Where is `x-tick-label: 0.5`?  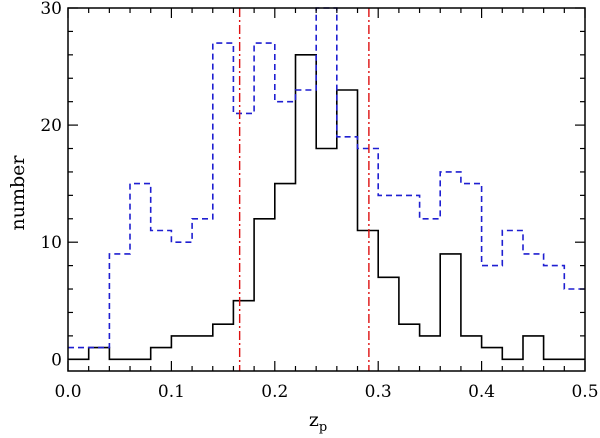
x-tick-label: 0.5 is located at coordinates (584, 392).